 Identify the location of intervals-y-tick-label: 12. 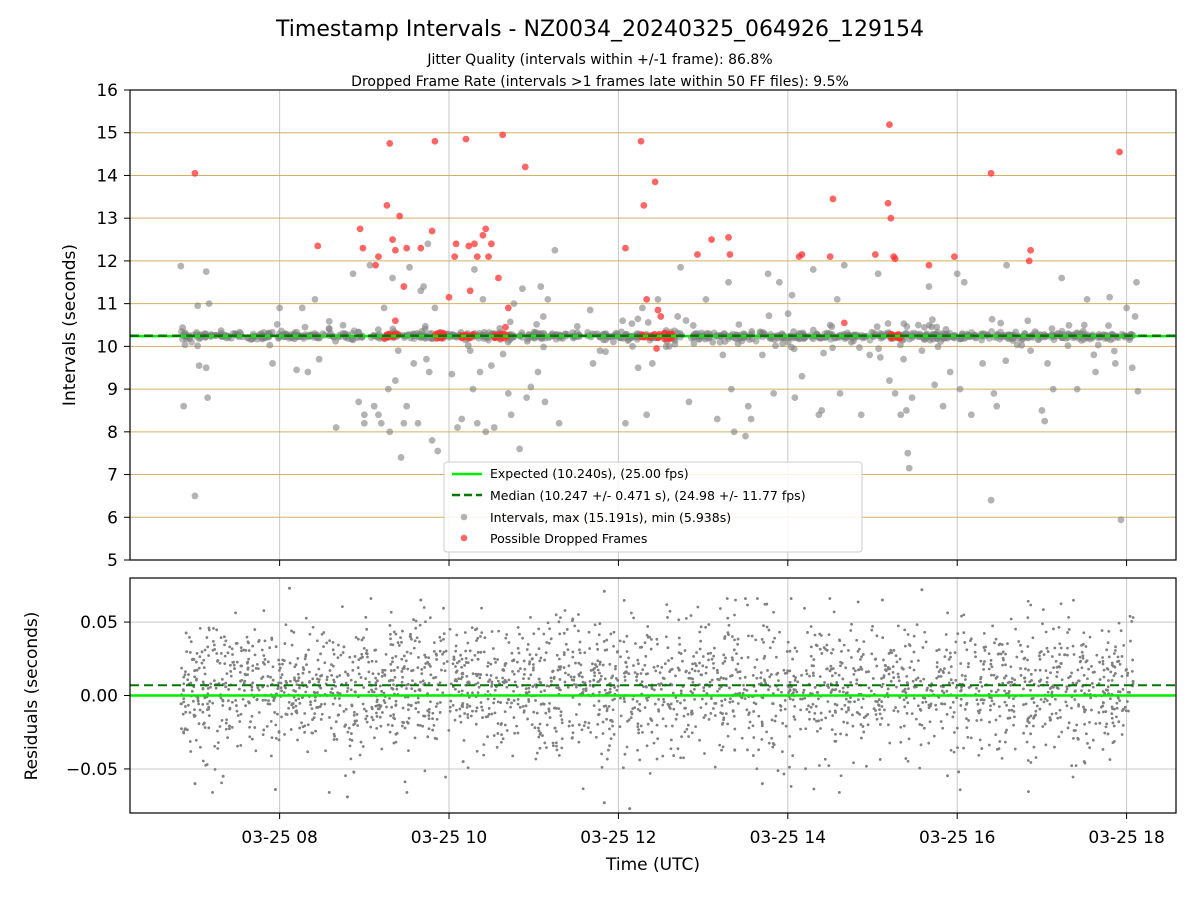
(107, 262).